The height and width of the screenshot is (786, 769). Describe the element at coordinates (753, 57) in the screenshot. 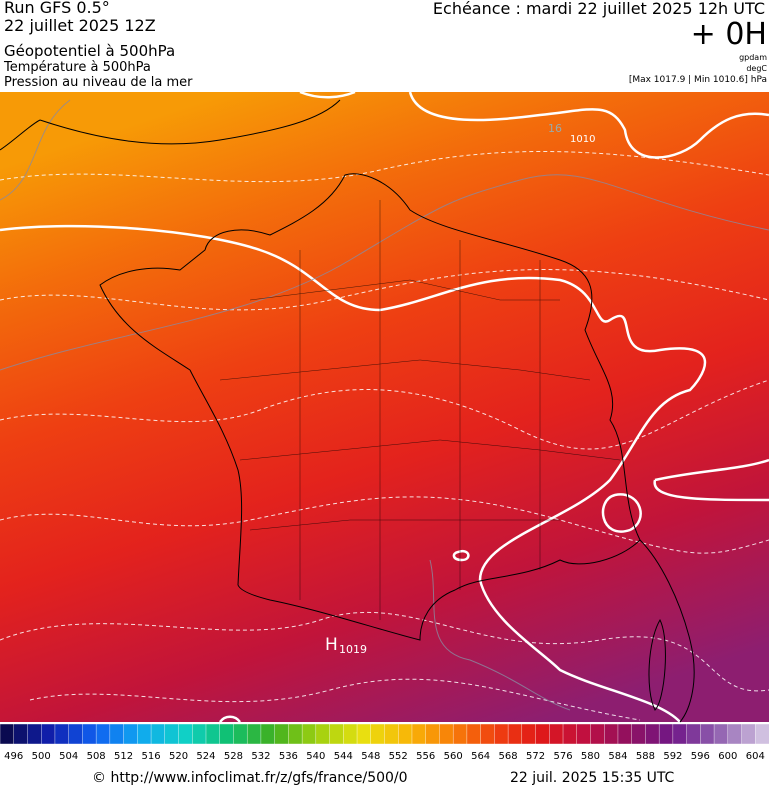

I see `unit: gpdam` at that location.